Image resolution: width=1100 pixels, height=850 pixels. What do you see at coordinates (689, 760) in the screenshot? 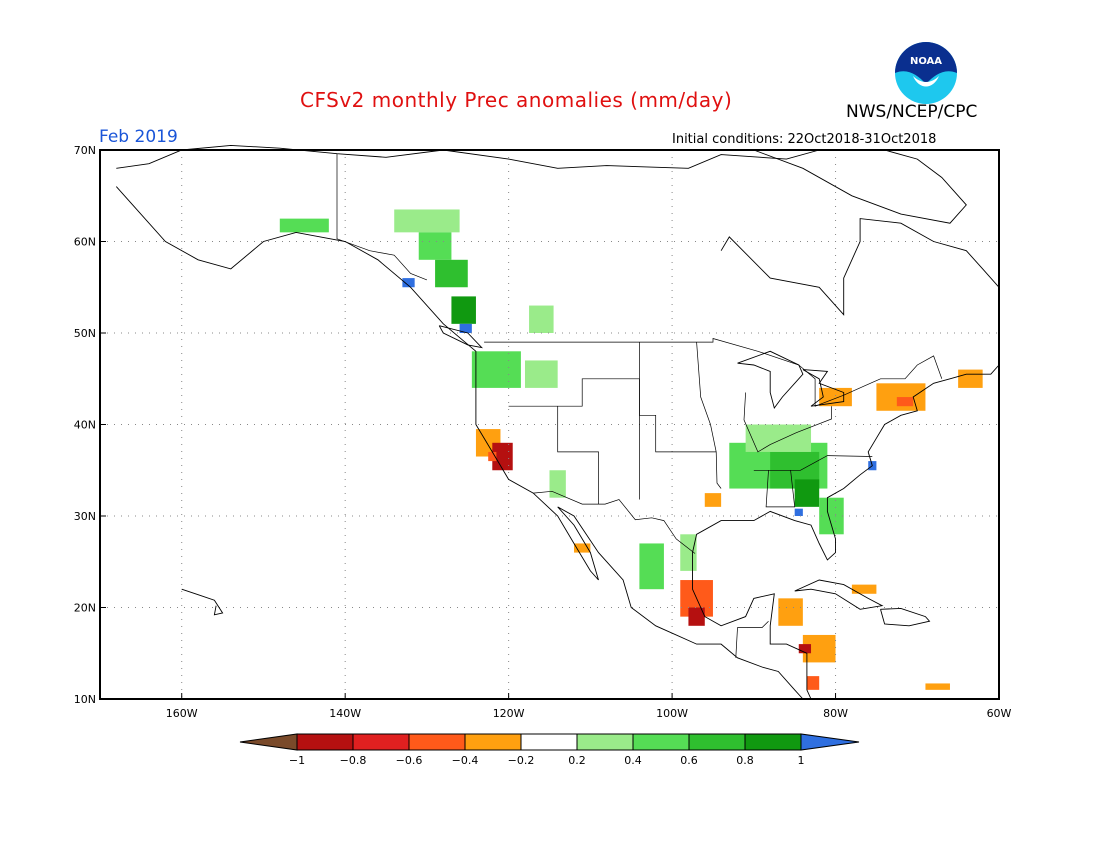
I see `legend-label: 0.6` at bounding box center [689, 760].